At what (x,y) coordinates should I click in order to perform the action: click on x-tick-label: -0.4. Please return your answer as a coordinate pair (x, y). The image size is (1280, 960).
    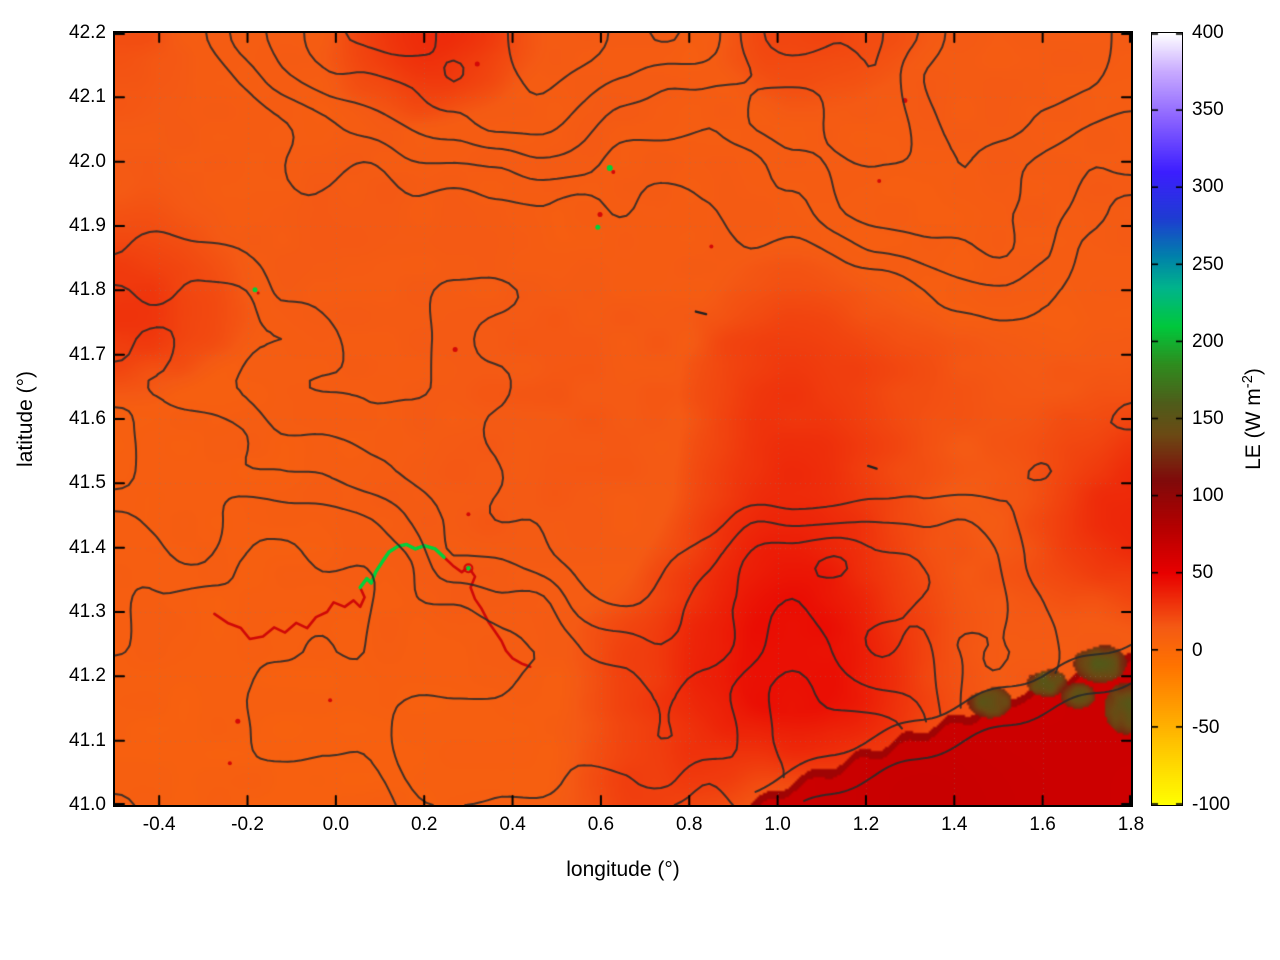
    Looking at the image, I should click on (159, 824).